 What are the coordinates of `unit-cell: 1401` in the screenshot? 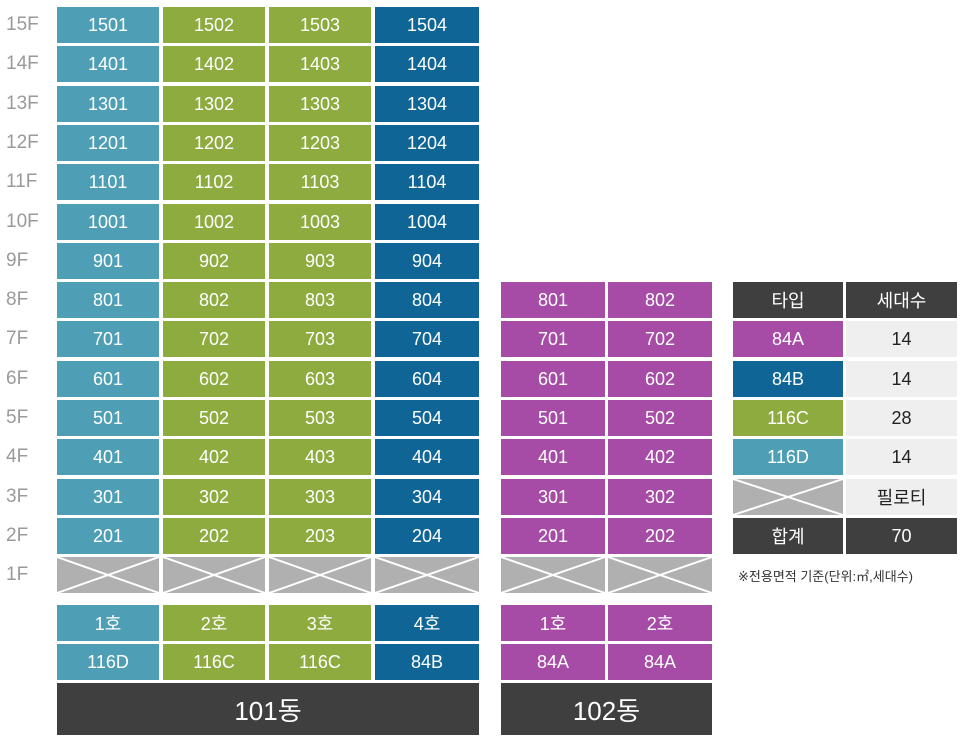 It's located at (108, 64).